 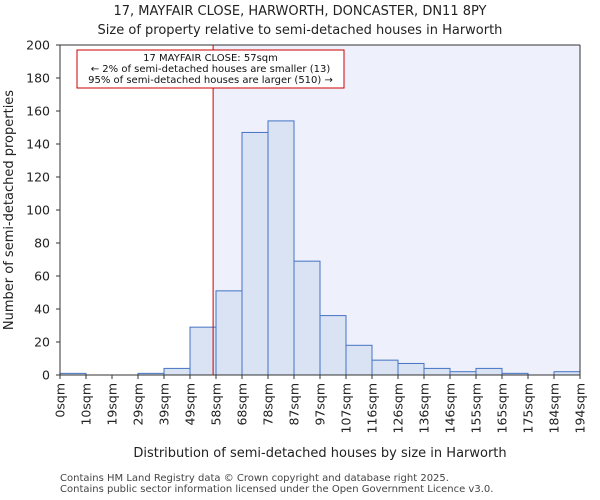 I want to click on bar-78sqm, so click(x=281, y=248).